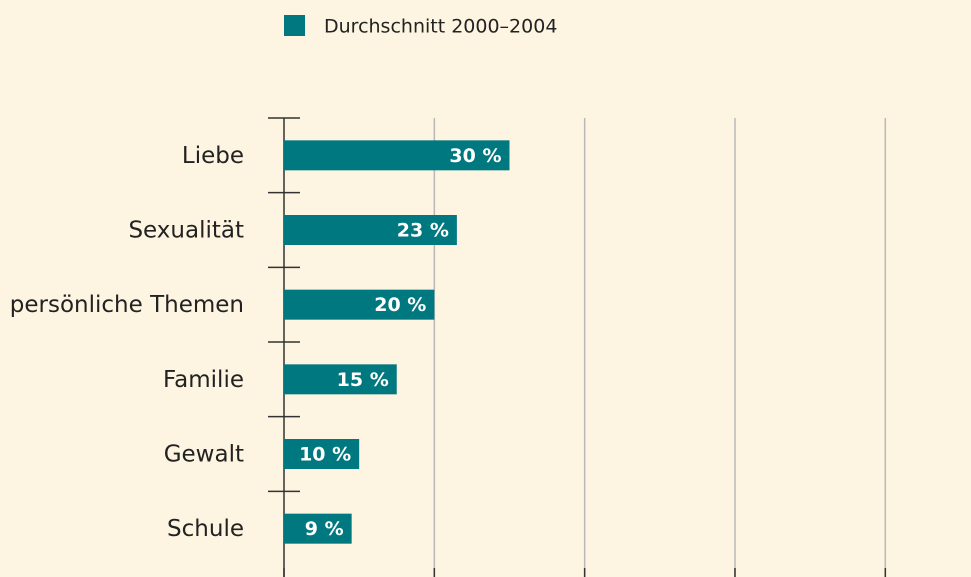 This screenshot has height=577, width=971. Describe the element at coordinates (294, 25) in the screenshot. I see `legend-swatch` at that location.